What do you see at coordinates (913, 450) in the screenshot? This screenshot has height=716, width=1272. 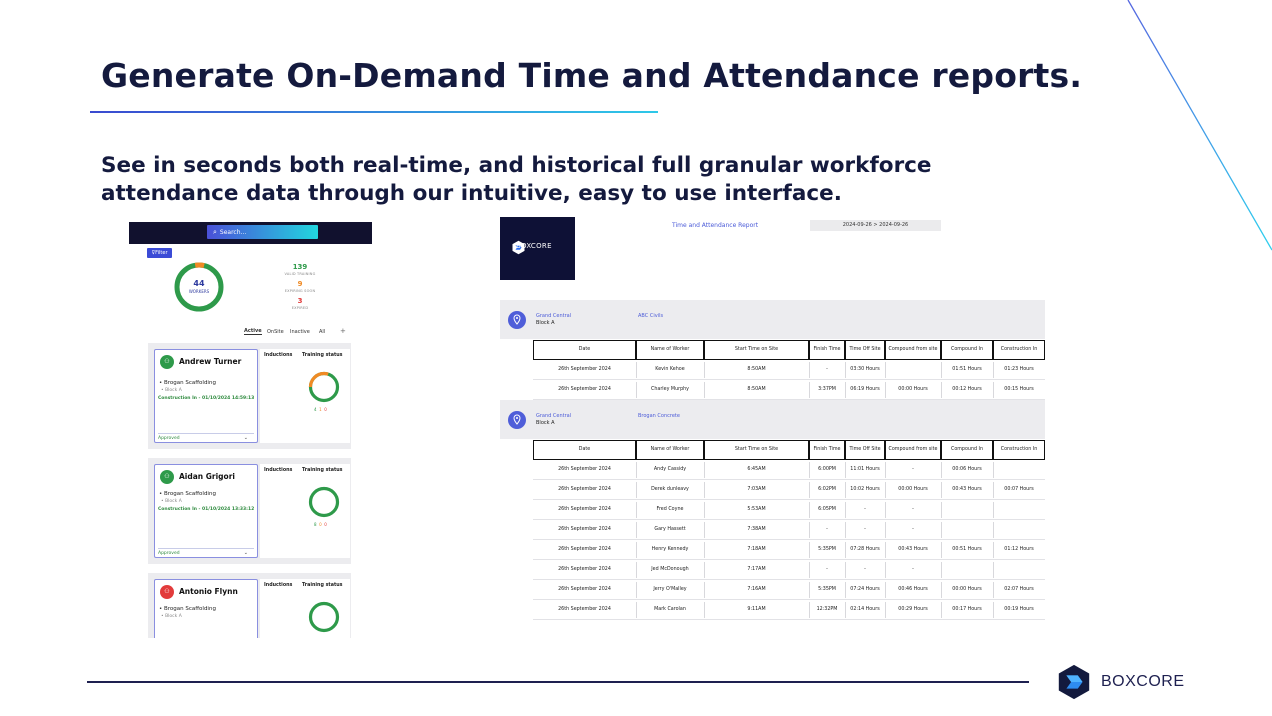 I see `column-header: Compound from site` at bounding box center [913, 450].